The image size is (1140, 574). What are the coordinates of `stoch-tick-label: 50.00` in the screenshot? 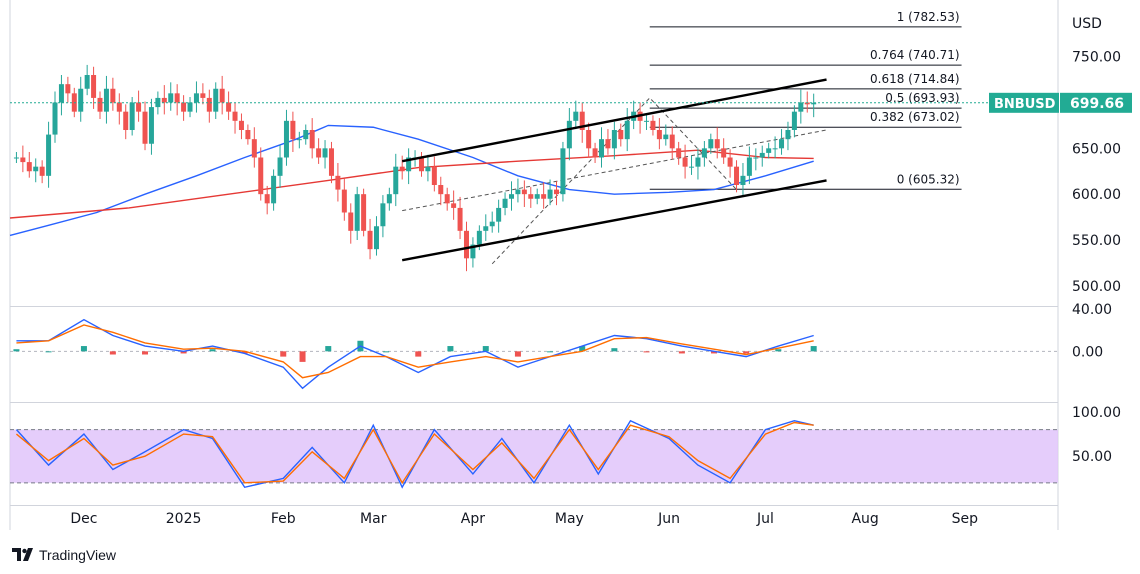 It's located at (1092, 457).